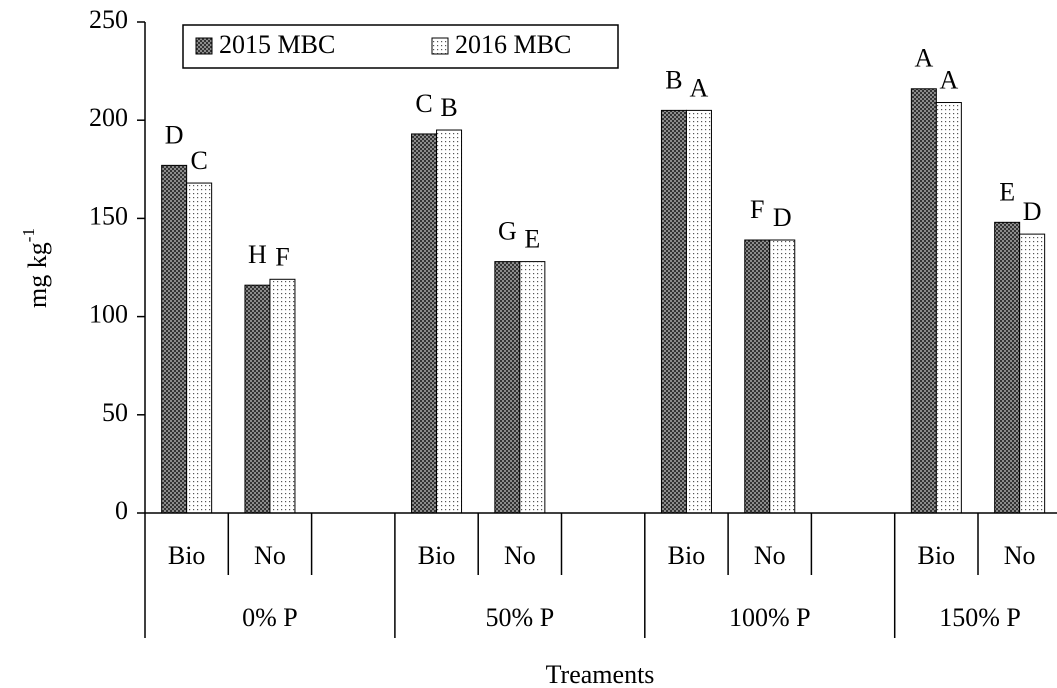 Image resolution: width=1057 pixels, height=688 pixels. Describe the element at coordinates (257, 254) in the screenshot. I see `bar-letter: H` at that location.